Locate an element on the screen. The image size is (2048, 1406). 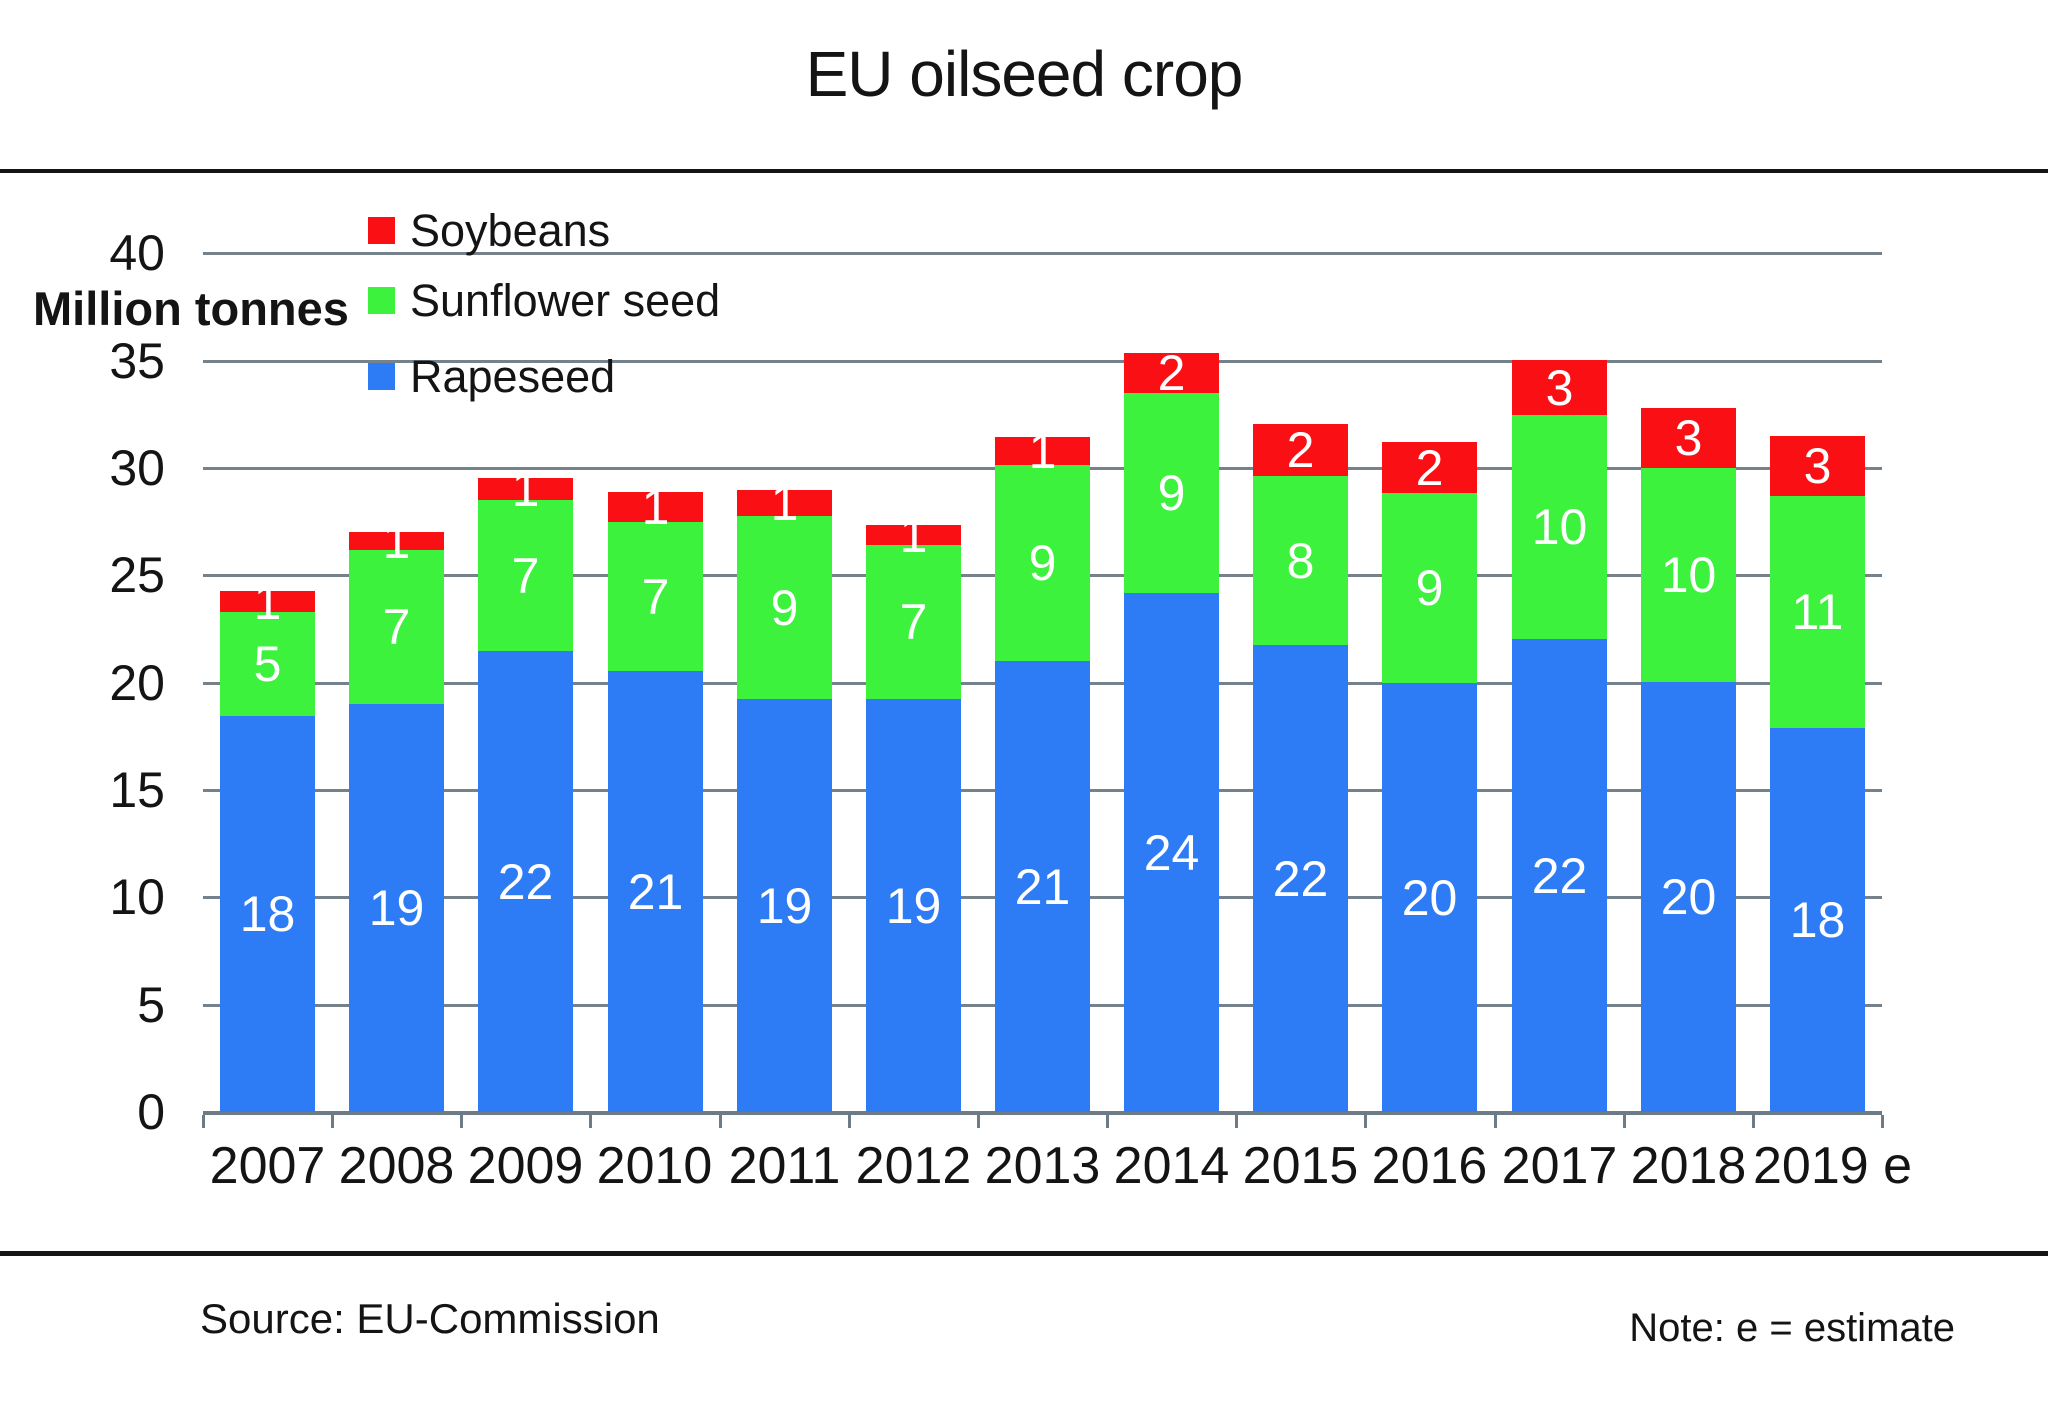
bar-segment-soybeans-2018: 3 is located at coordinates (1688, 438).